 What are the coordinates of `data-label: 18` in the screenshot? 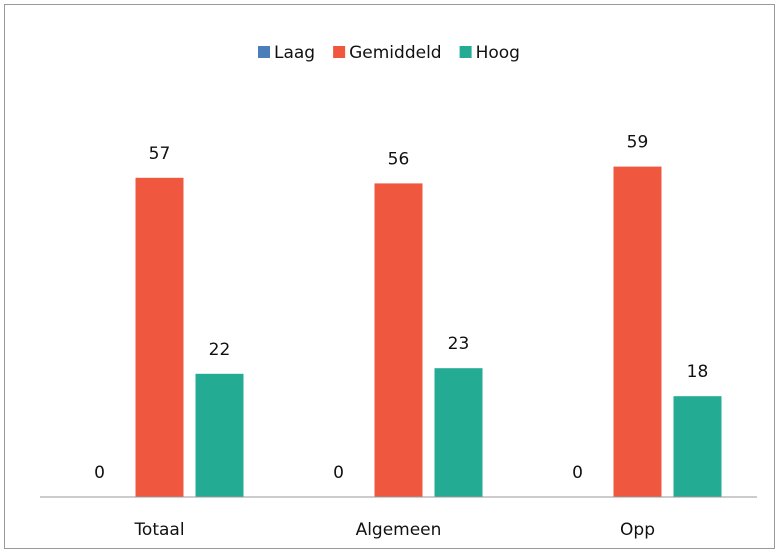 It's located at (698, 372).